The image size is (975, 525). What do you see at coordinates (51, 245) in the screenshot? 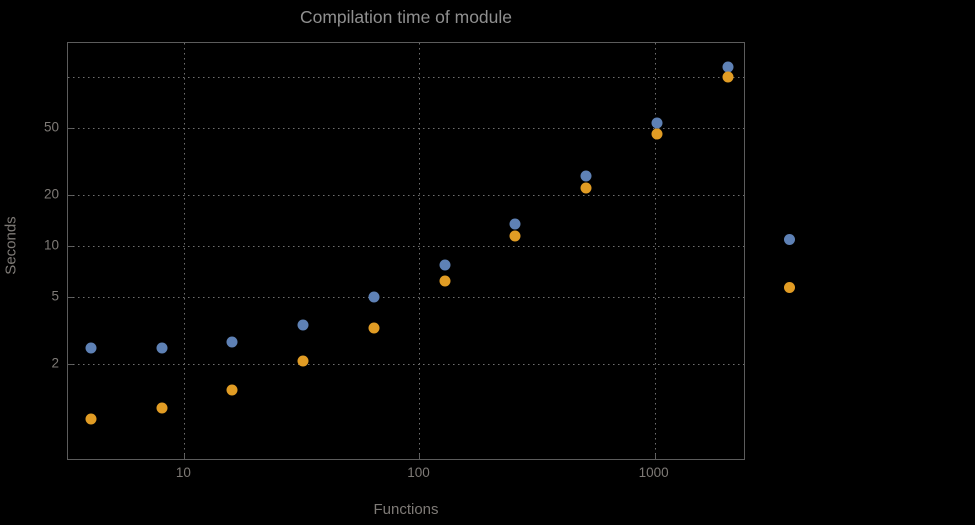
I see `y-tick-label: 10` at bounding box center [51, 245].